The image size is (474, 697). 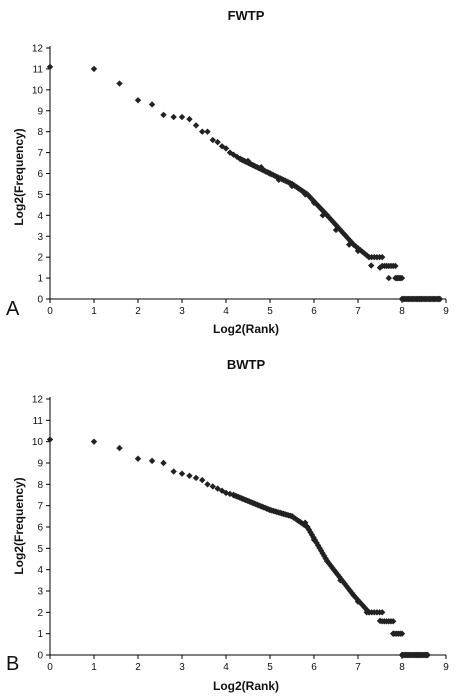 What do you see at coordinates (40, 549) in the screenshot?
I see `y-tick-label: 5` at bounding box center [40, 549].